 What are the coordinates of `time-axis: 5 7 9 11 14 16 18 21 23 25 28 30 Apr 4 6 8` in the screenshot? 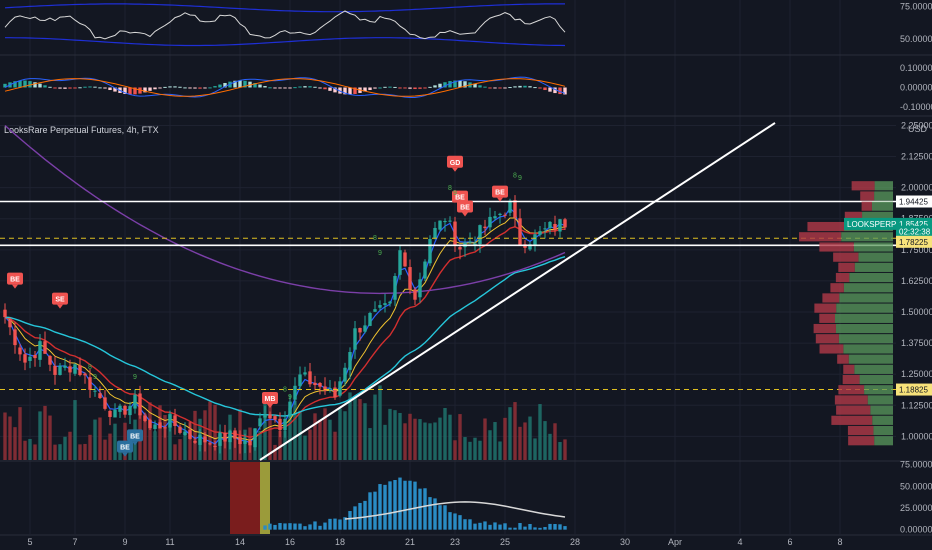 It's located at (434, 542).